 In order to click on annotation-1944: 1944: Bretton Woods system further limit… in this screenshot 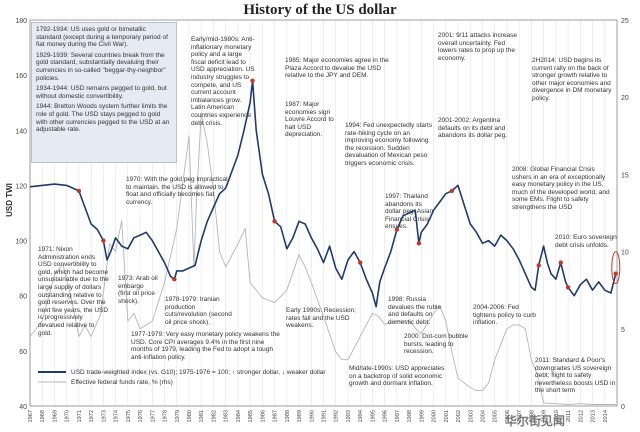, I will do `click(103, 118)`.